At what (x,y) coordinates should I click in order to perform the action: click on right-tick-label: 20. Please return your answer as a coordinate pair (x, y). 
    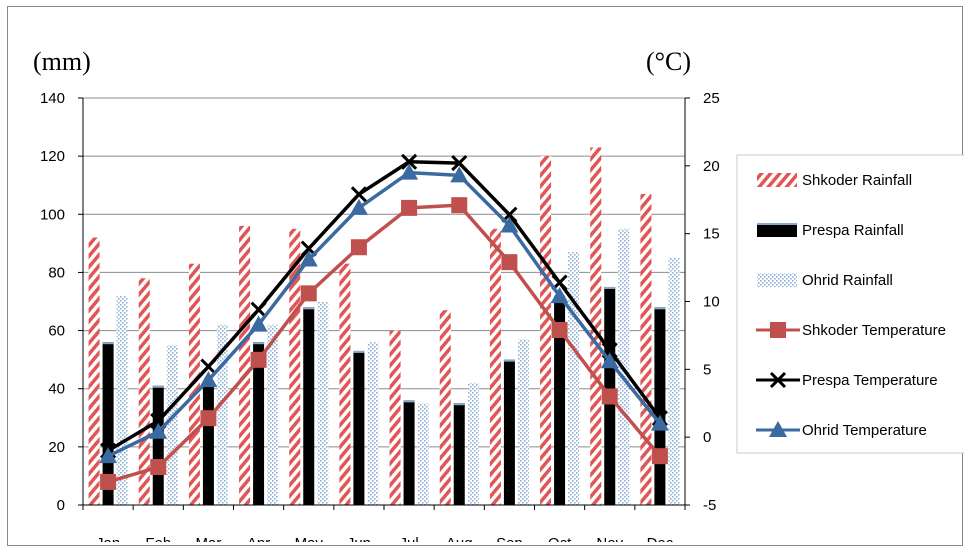
    Looking at the image, I should click on (711, 166).